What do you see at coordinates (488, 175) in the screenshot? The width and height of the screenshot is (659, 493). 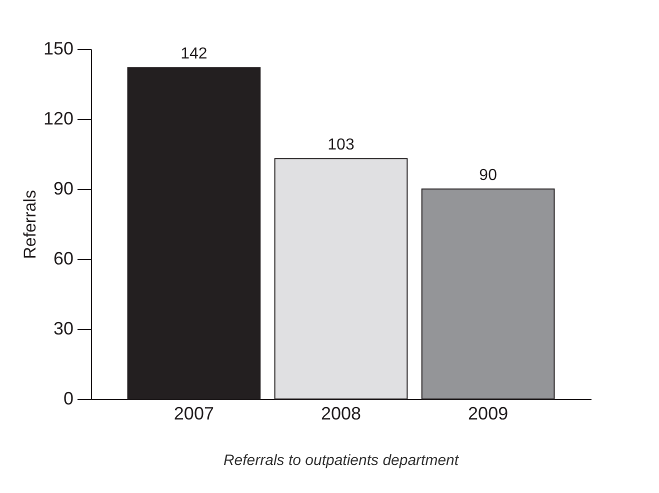 I see `data-label: 90` at bounding box center [488, 175].